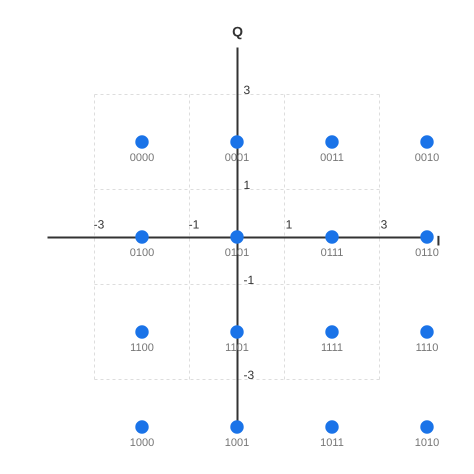  Describe the element at coordinates (237, 443) in the screenshot. I see `annotation: 1001` at that location.